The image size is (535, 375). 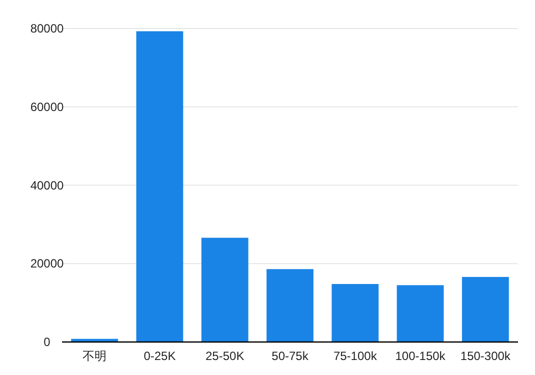 What do you see at coordinates (355, 356) in the screenshot?
I see `x-tick-label: 75-100k` at bounding box center [355, 356].